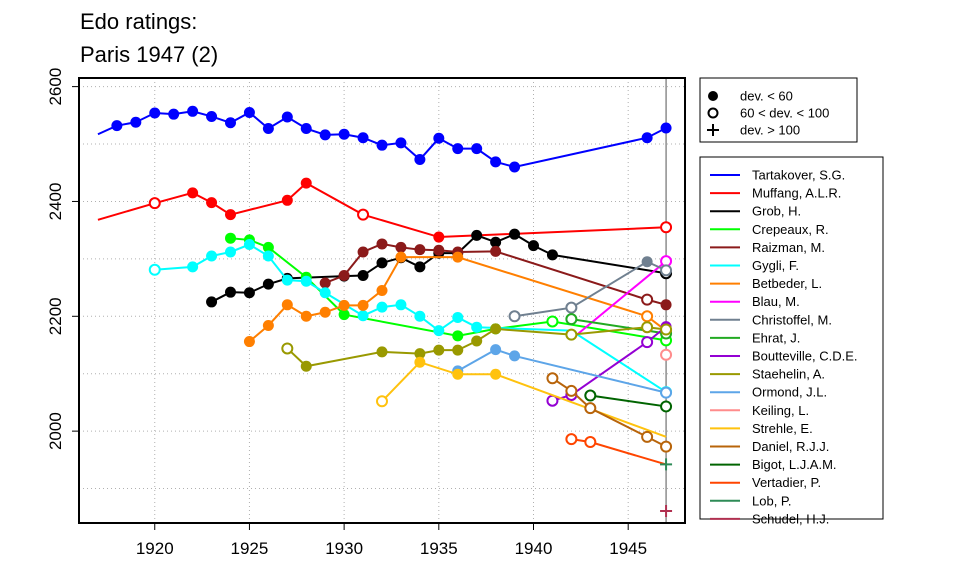  I want to click on marker-legend-label: dev. < 60, so click(766, 96).